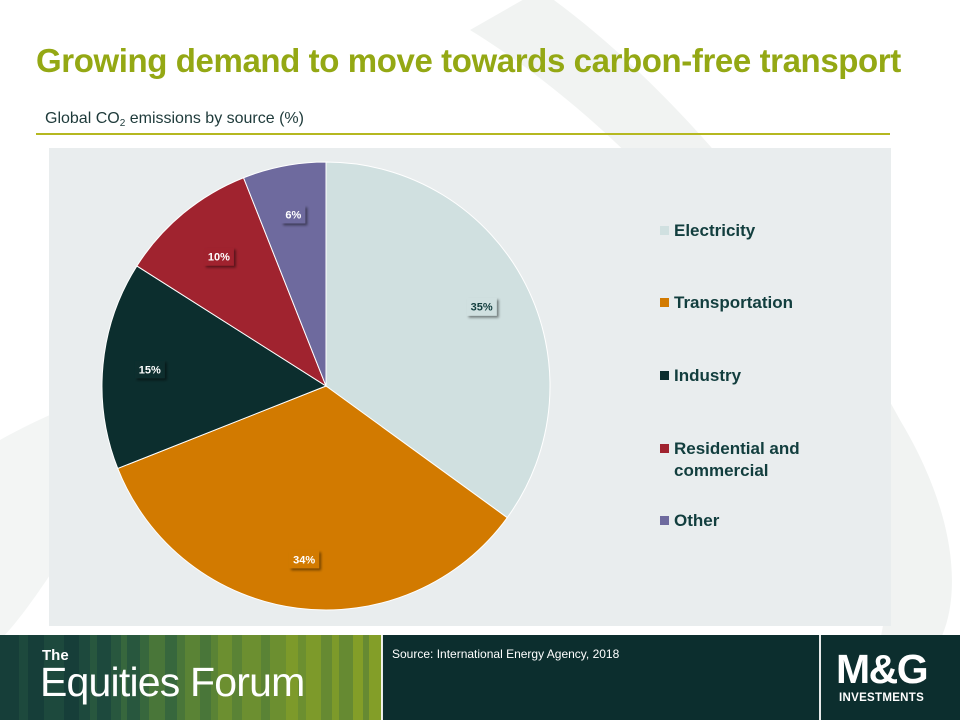  I want to click on value-label-transportation: 34%, so click(304, 559).